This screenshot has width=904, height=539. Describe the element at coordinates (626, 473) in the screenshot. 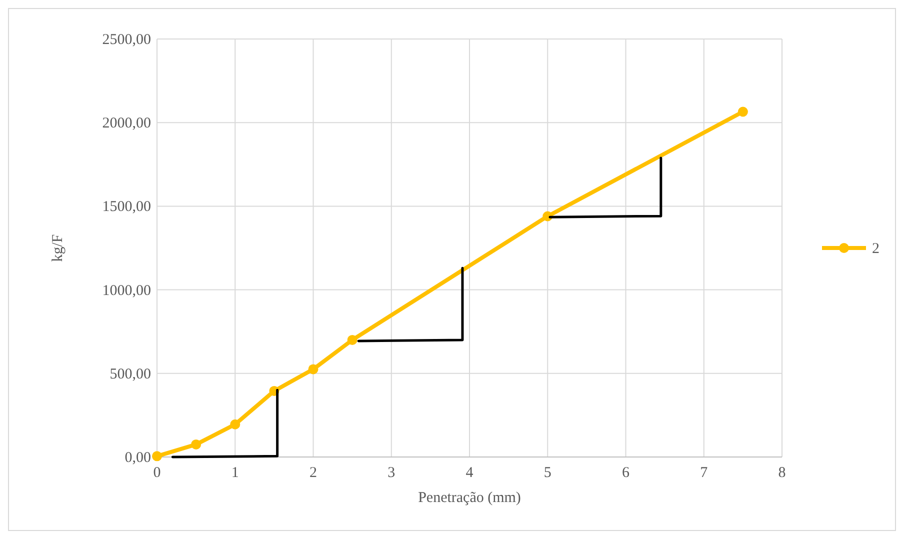

I see `x-tick-label: 6` at that location.